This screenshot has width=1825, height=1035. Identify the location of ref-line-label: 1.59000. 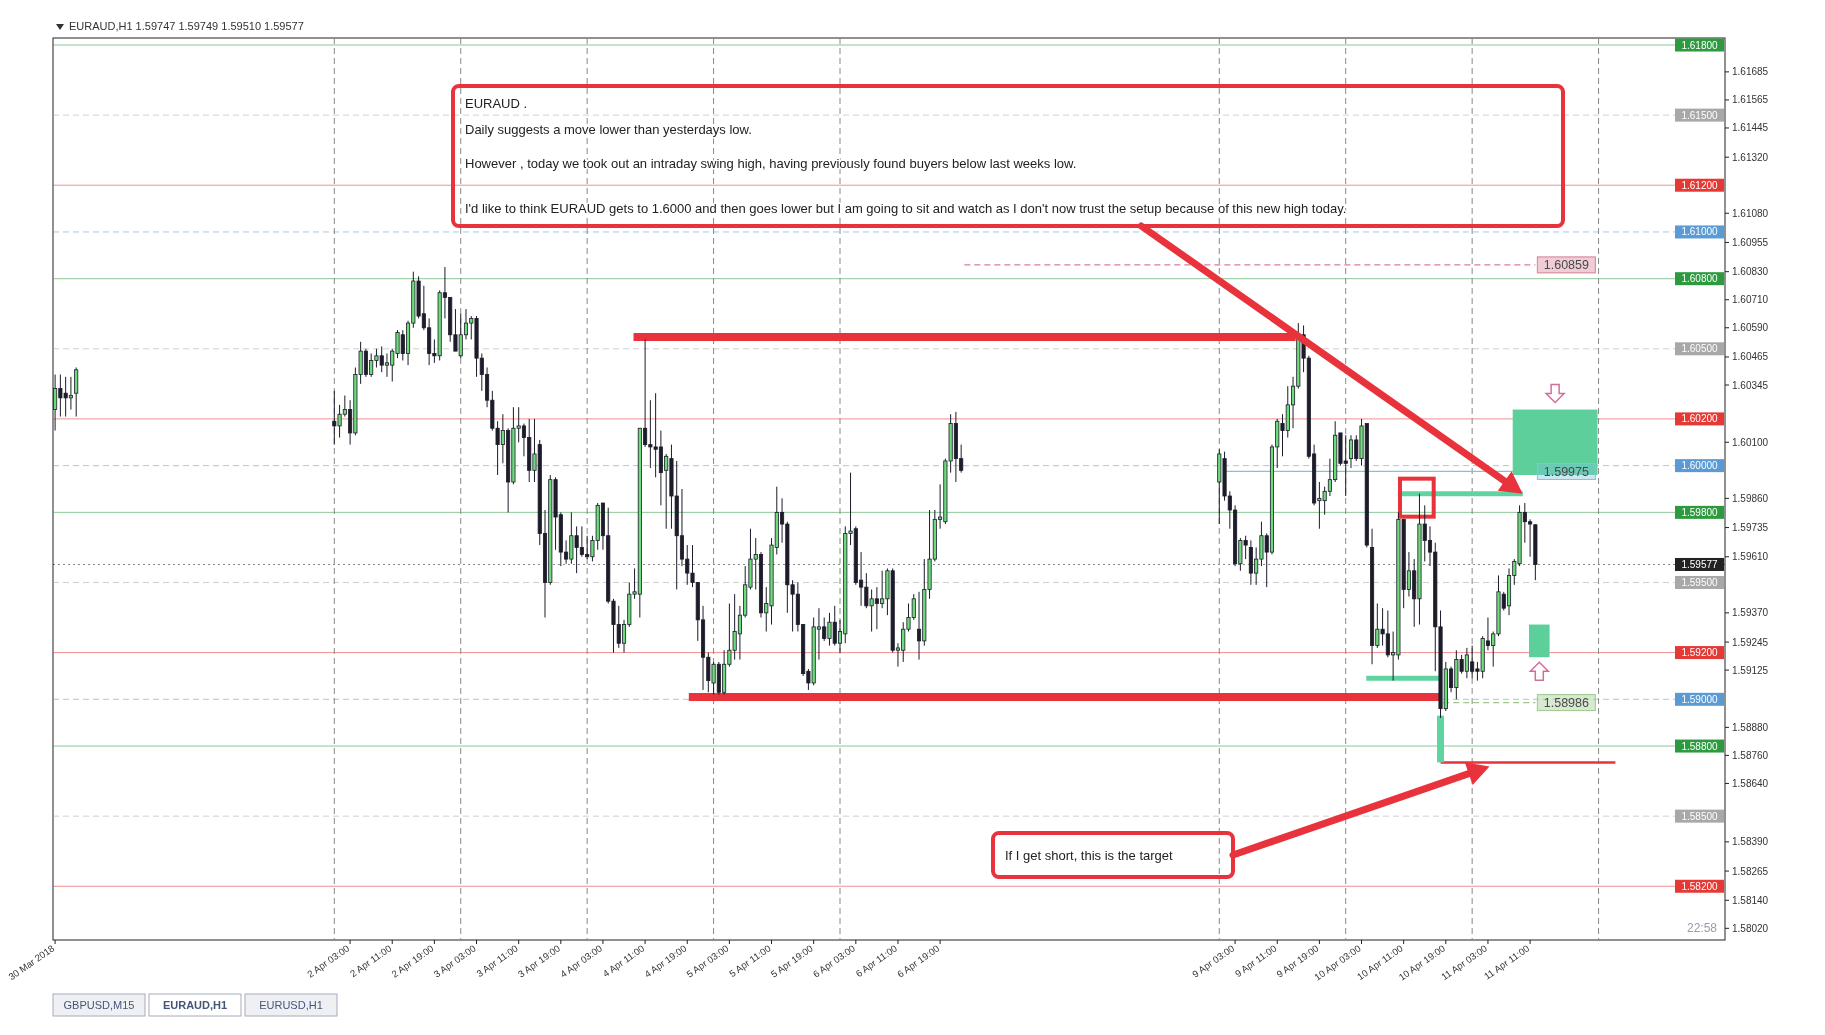
(1700, 699).